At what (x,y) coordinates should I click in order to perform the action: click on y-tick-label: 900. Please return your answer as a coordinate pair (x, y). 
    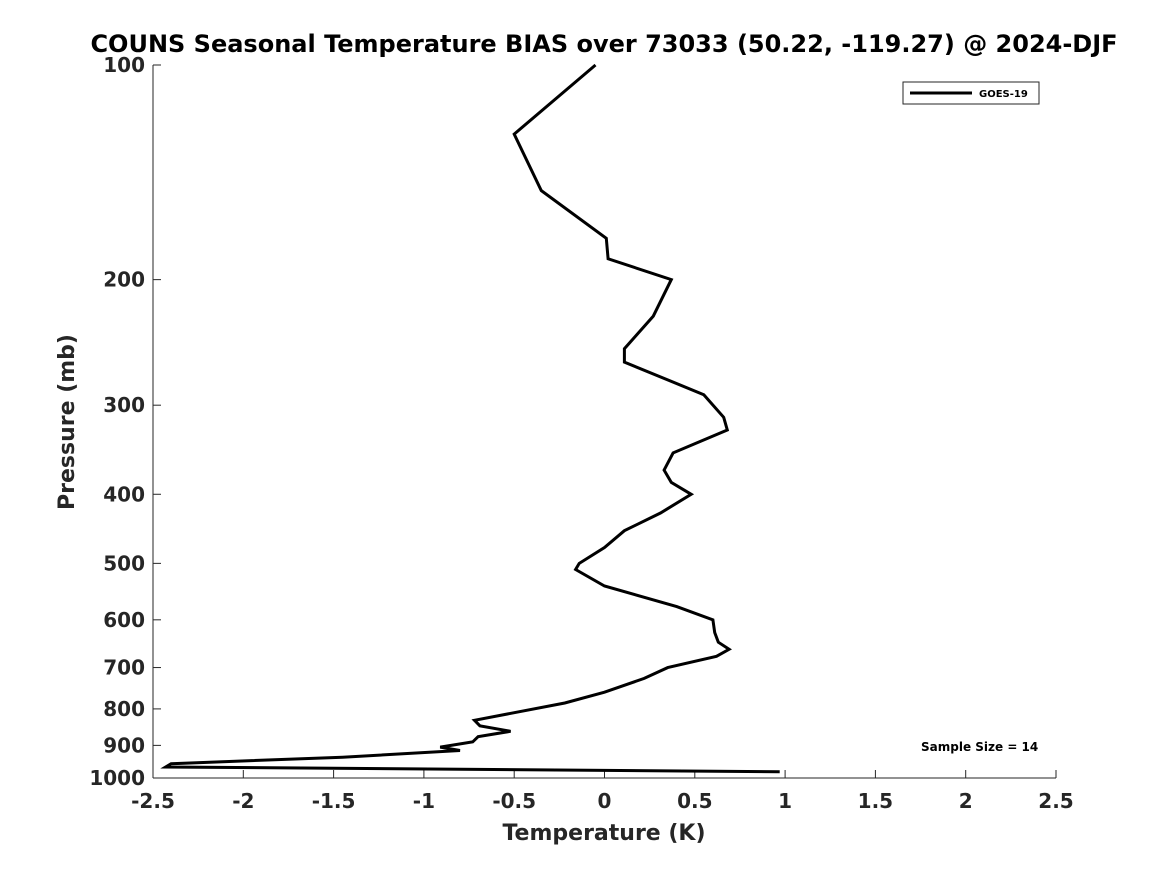
    Looking at the image, I should click on (124, 745).